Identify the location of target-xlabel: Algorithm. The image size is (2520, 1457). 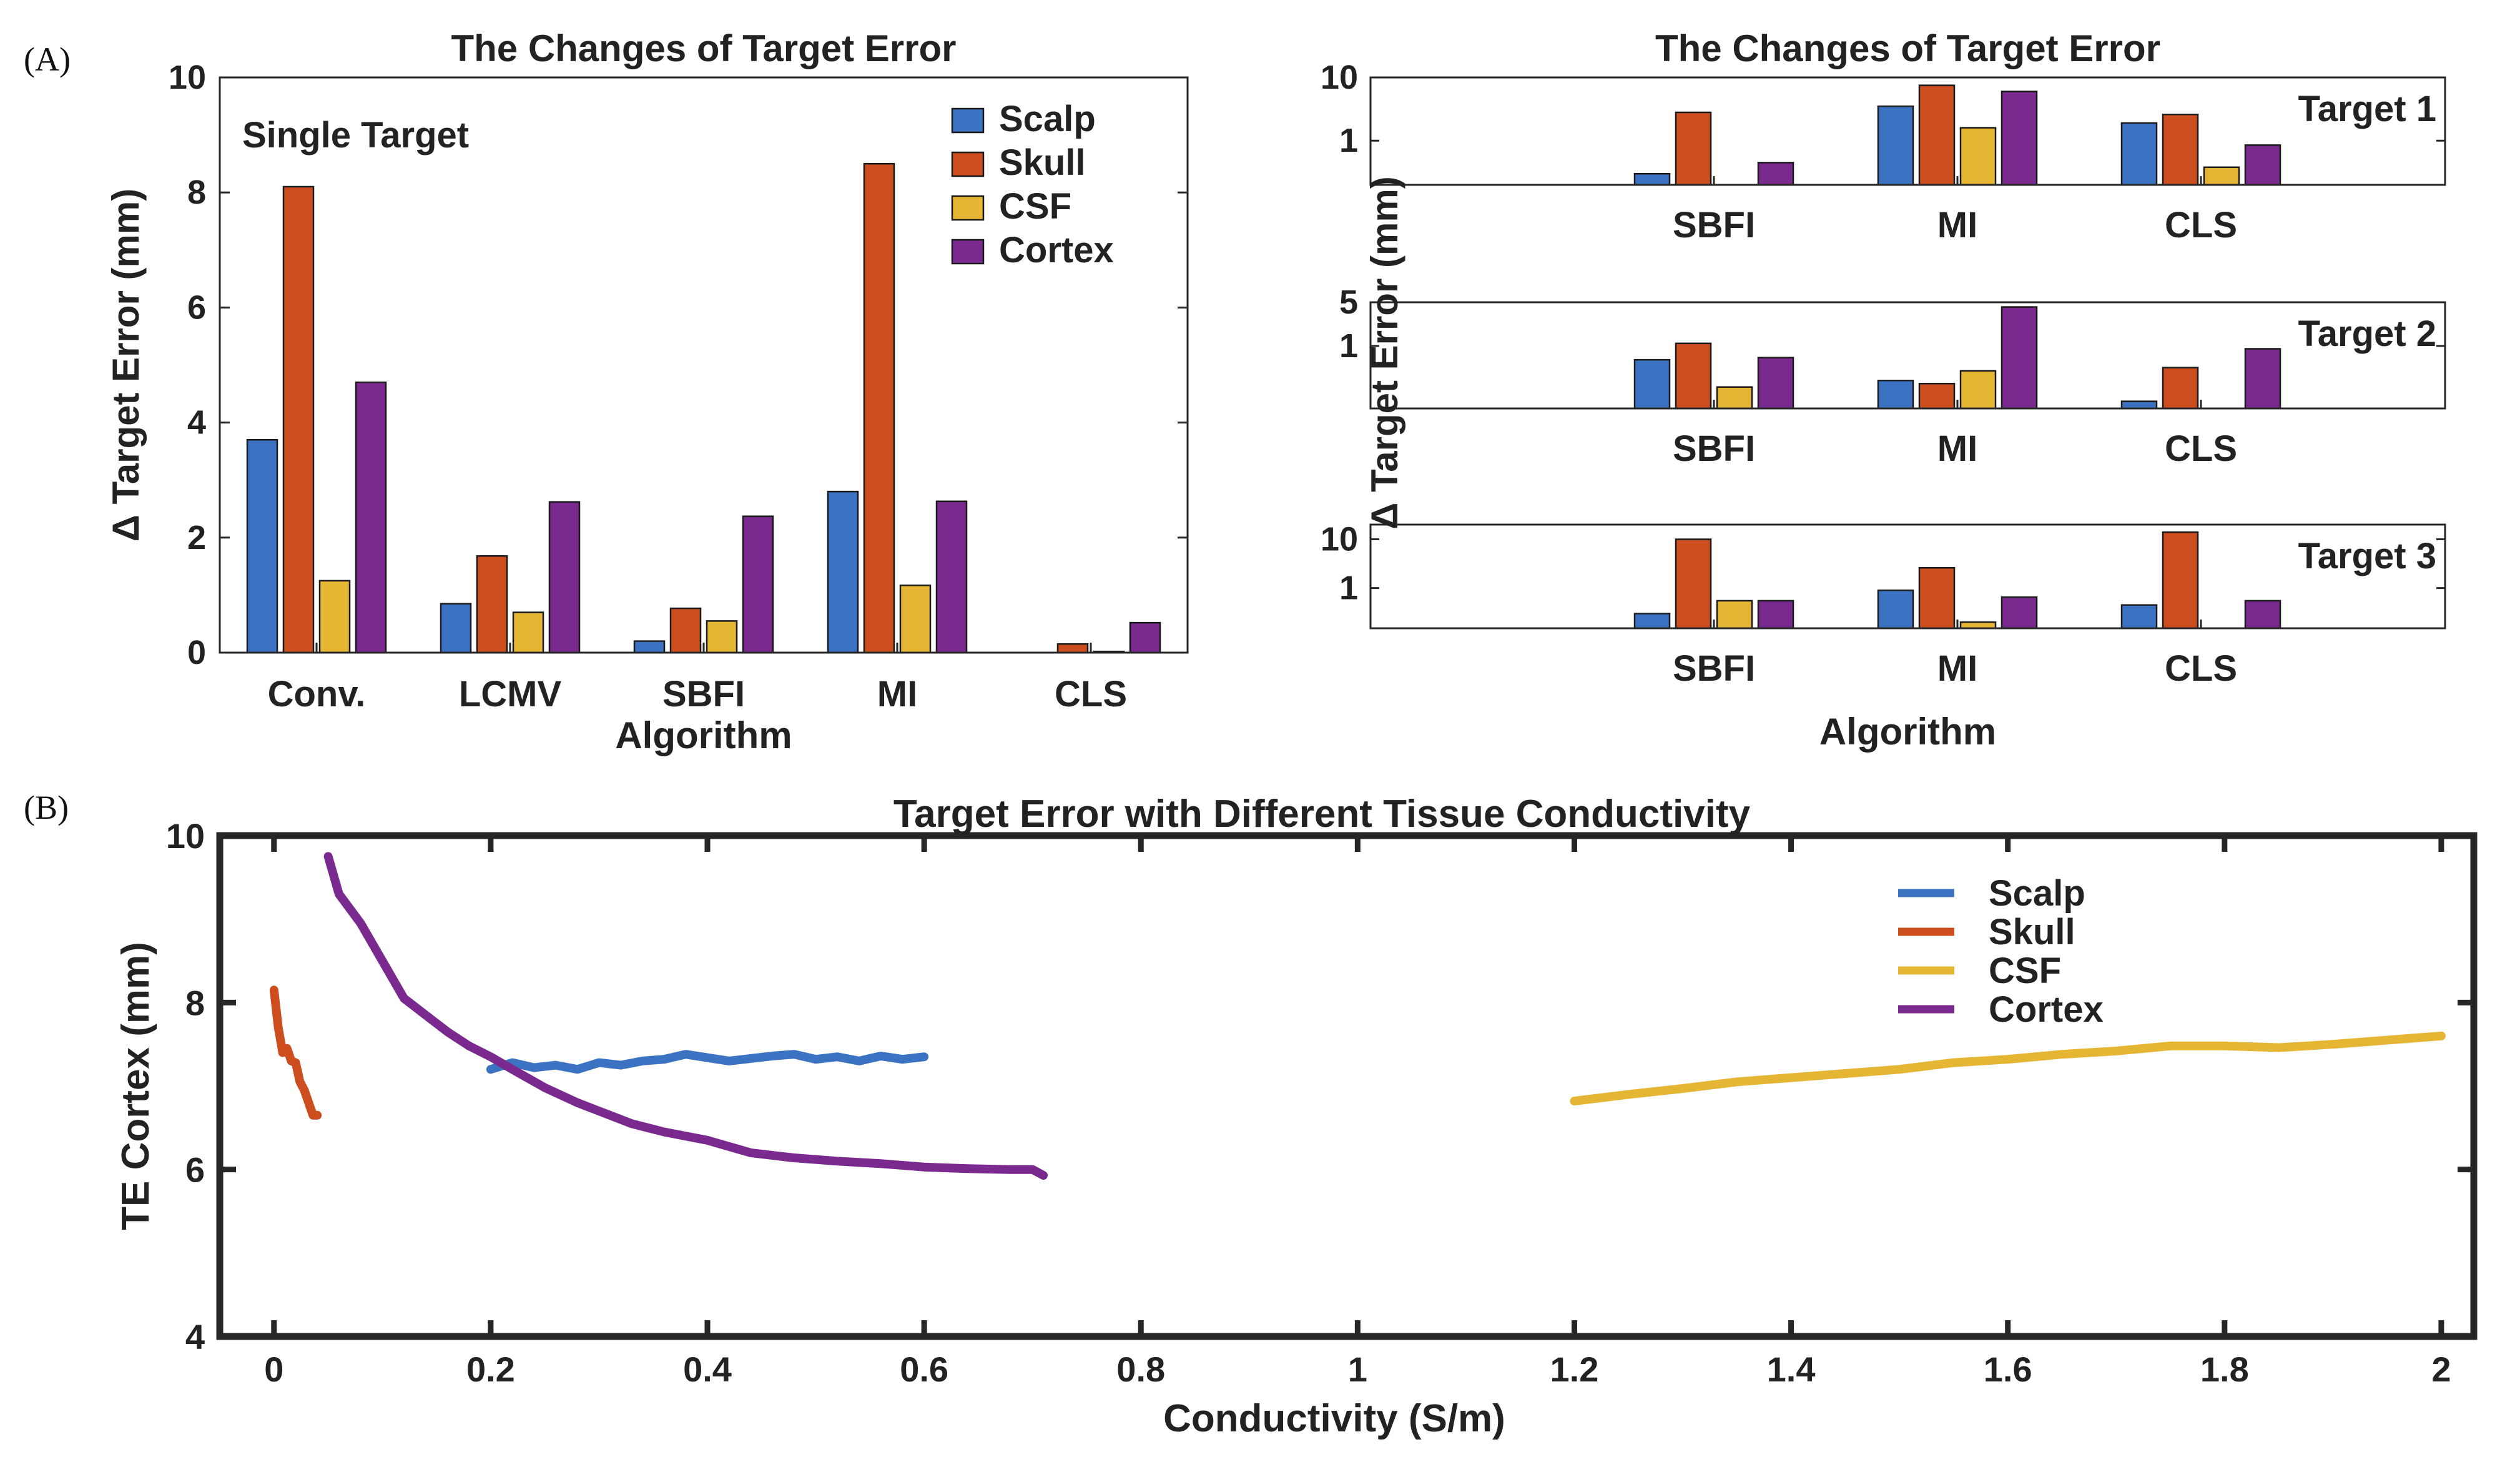
(1907, 732).